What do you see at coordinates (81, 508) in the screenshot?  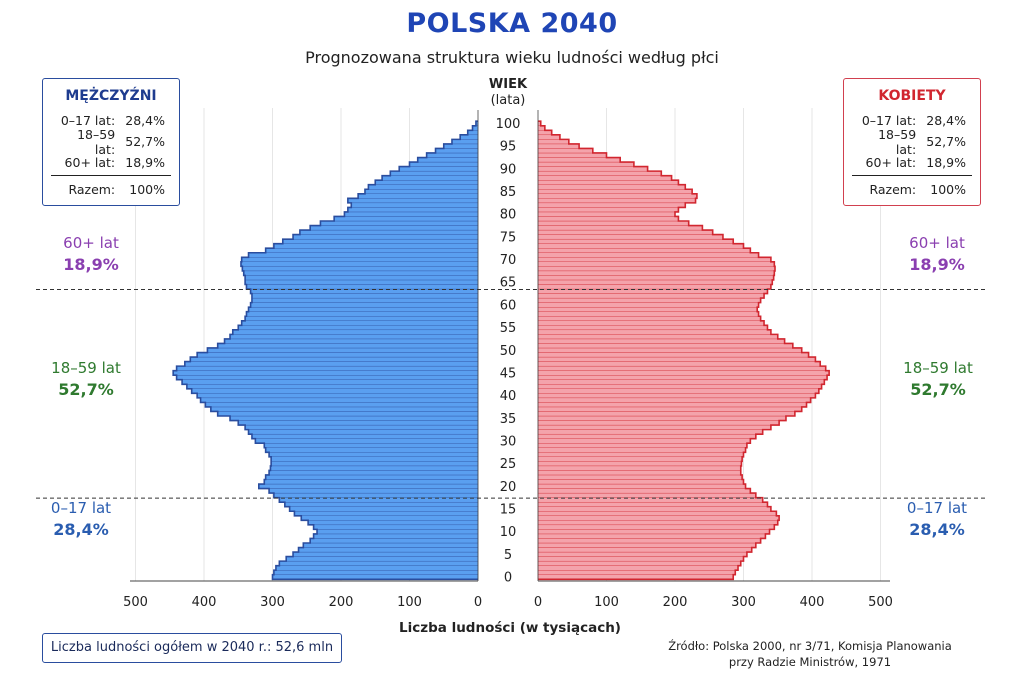 I see `group-label: 0–17 lat` at bounding box center [81, 508].